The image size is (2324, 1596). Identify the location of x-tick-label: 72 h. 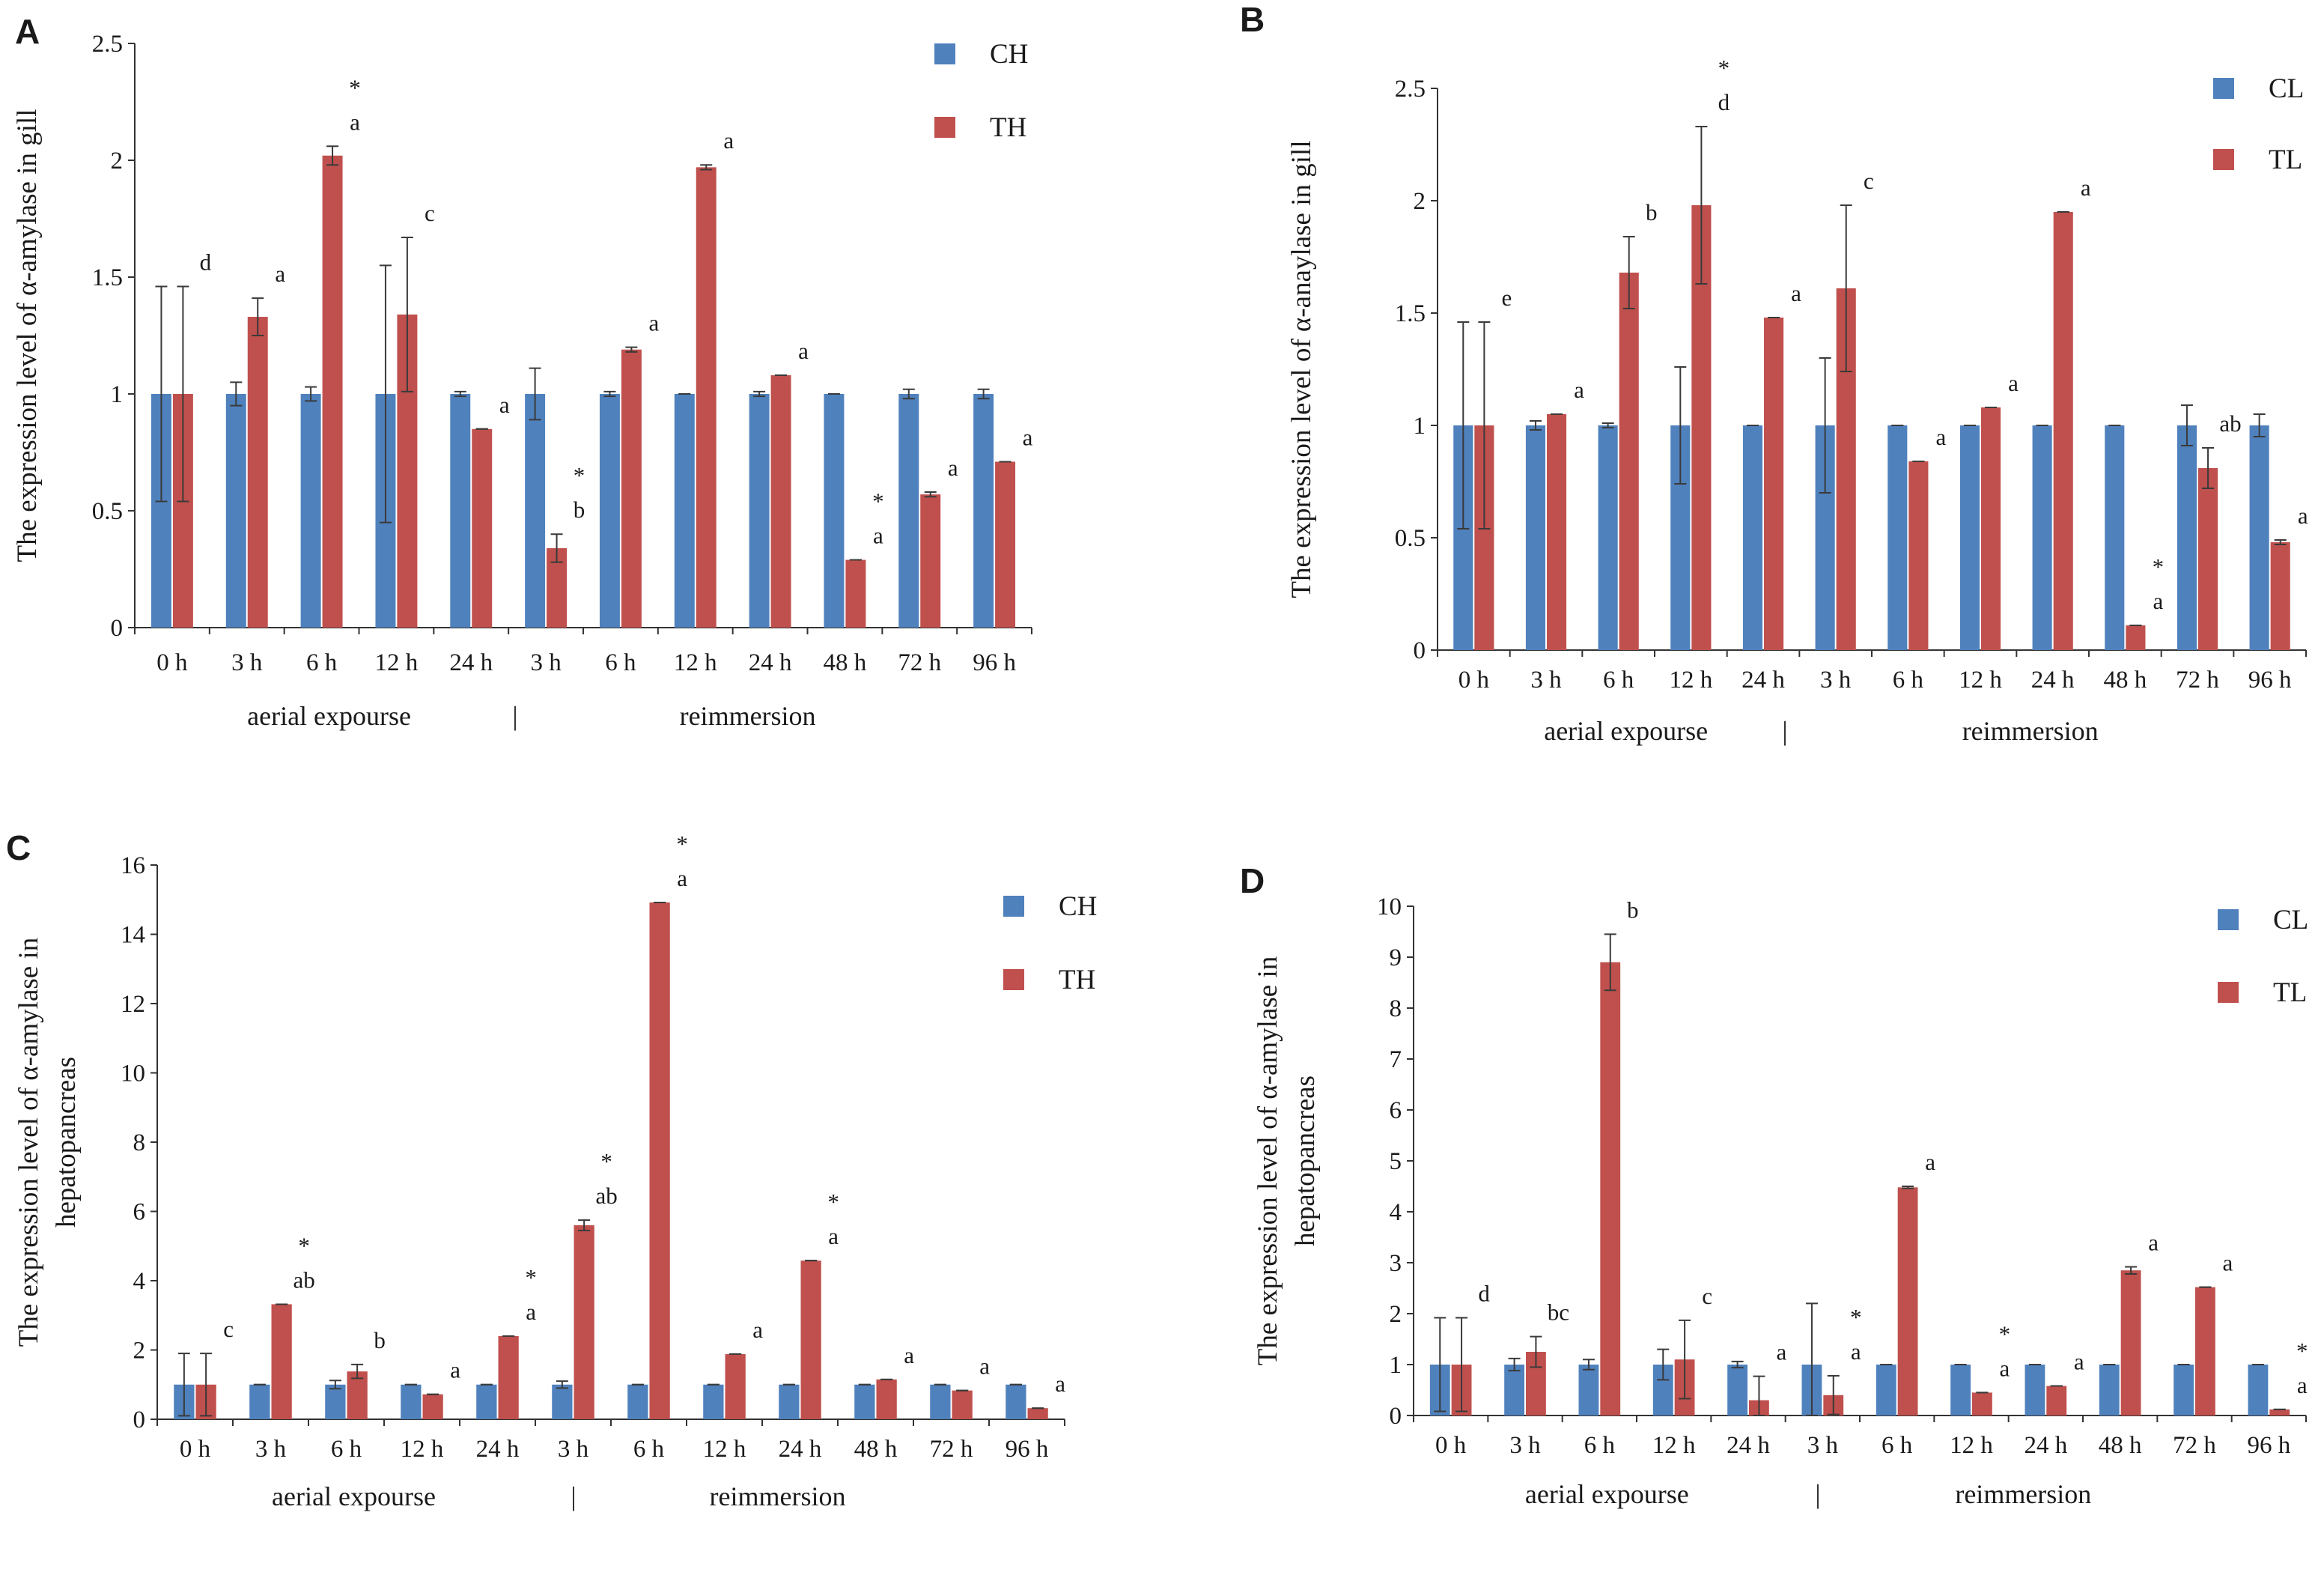
(2194, 1446).